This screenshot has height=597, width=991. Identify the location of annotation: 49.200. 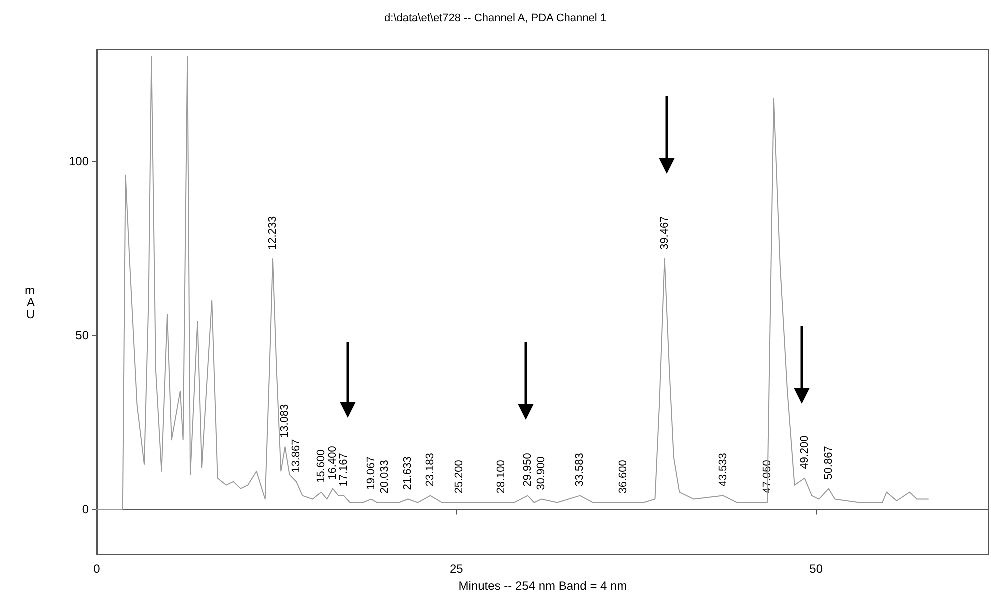
(804, 453).